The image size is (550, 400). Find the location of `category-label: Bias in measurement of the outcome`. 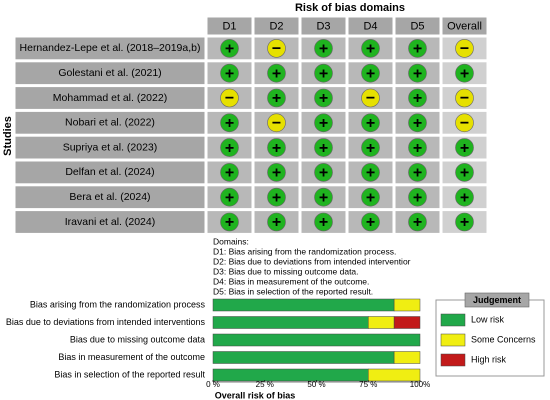

category-label: Bias in measurement of the outcome is located at coordinates (131, 357).